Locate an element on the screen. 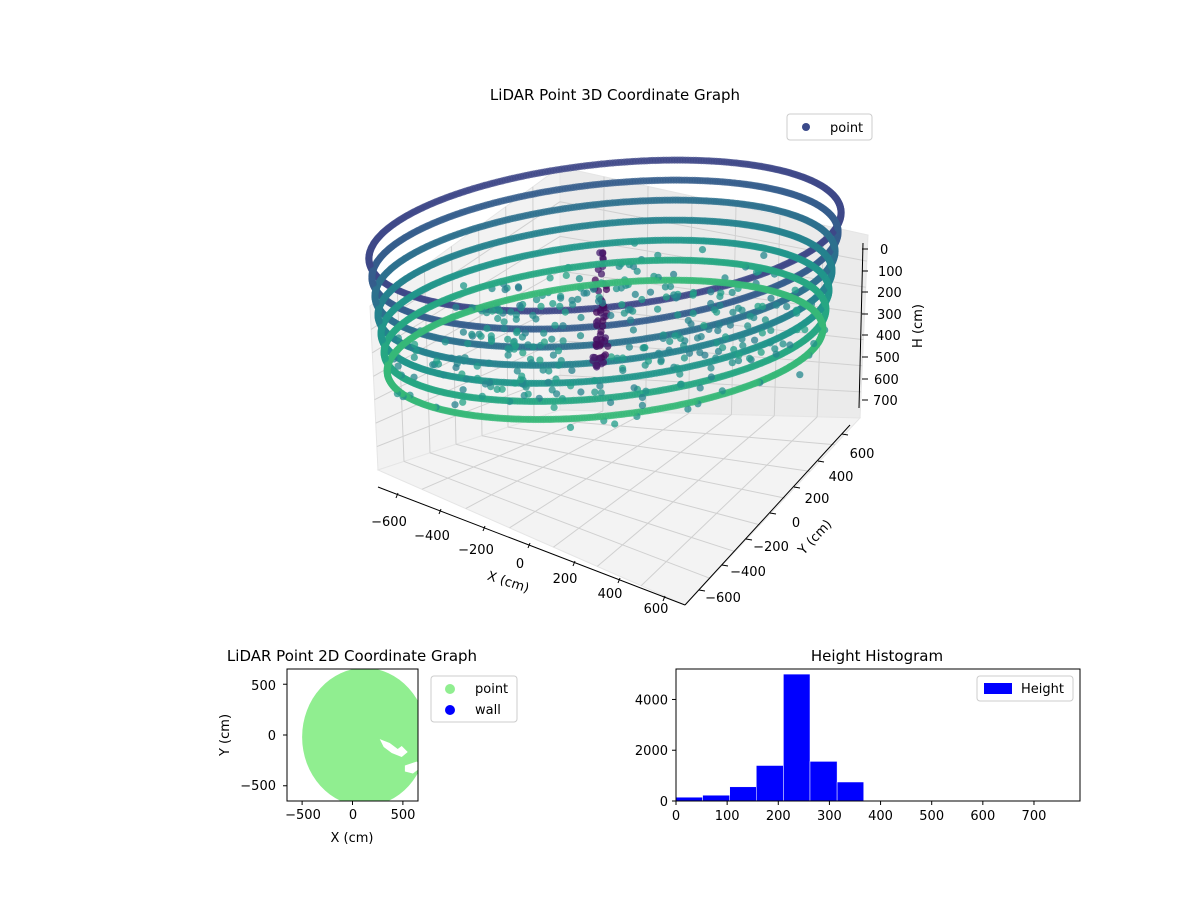 Image resolution: width=1200 pixels, height=900 pixels. x-tick-label: 0 is located at coordinates (520, 564).